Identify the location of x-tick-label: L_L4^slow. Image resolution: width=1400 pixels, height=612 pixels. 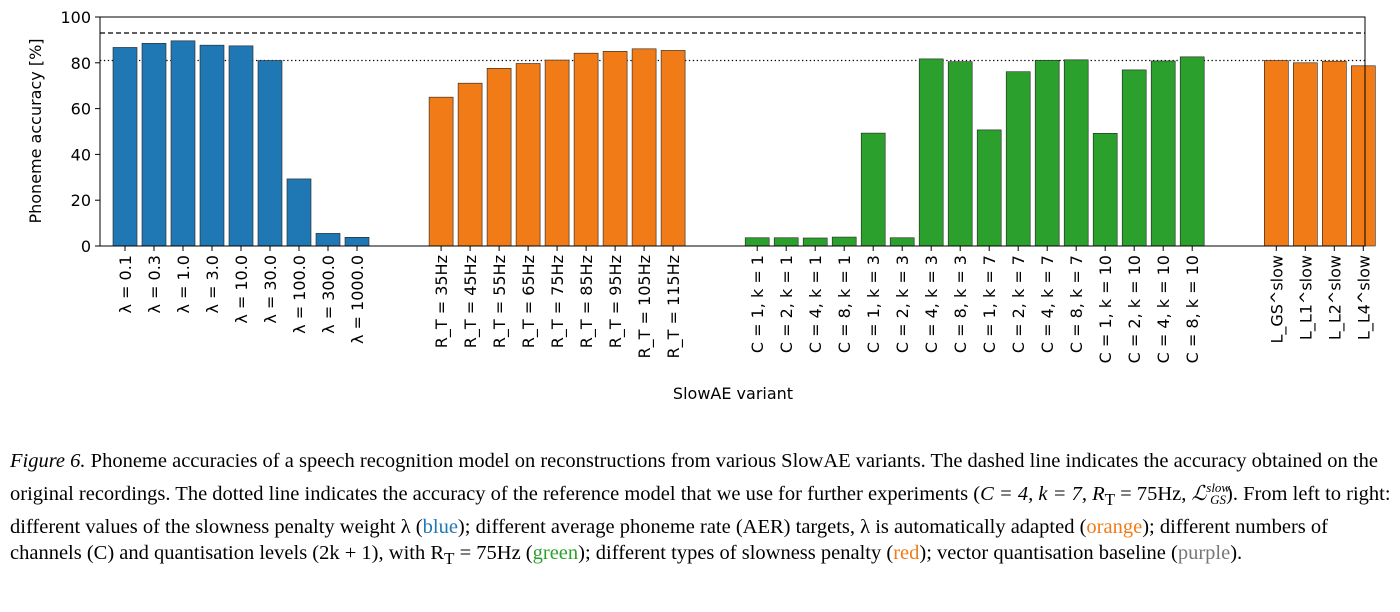
(1364, 297).